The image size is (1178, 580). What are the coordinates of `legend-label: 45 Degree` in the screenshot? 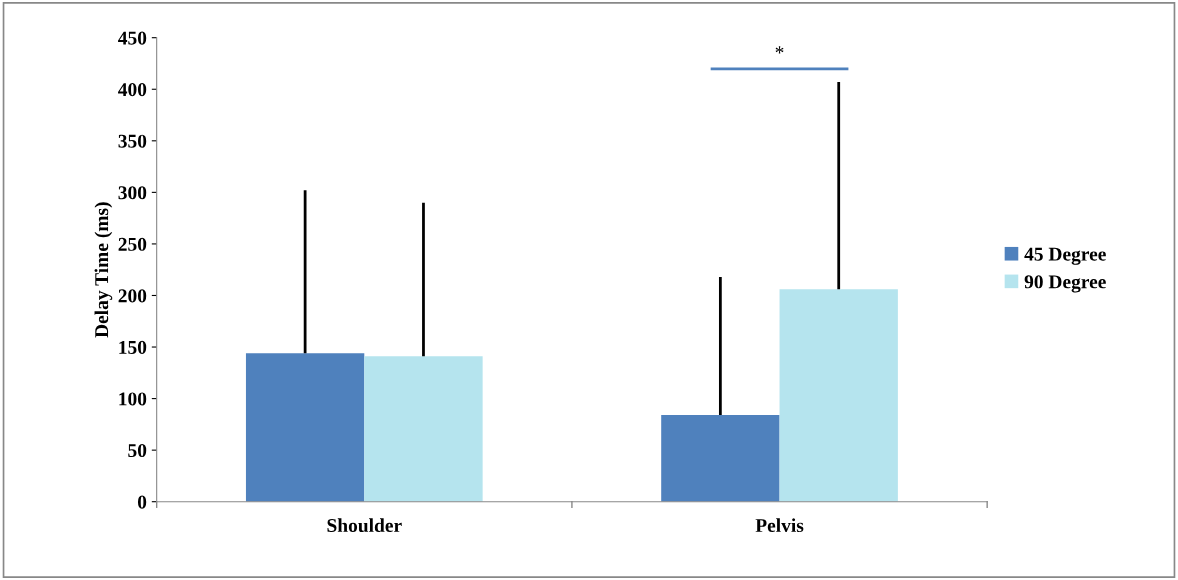 It's located at (1065, 256).